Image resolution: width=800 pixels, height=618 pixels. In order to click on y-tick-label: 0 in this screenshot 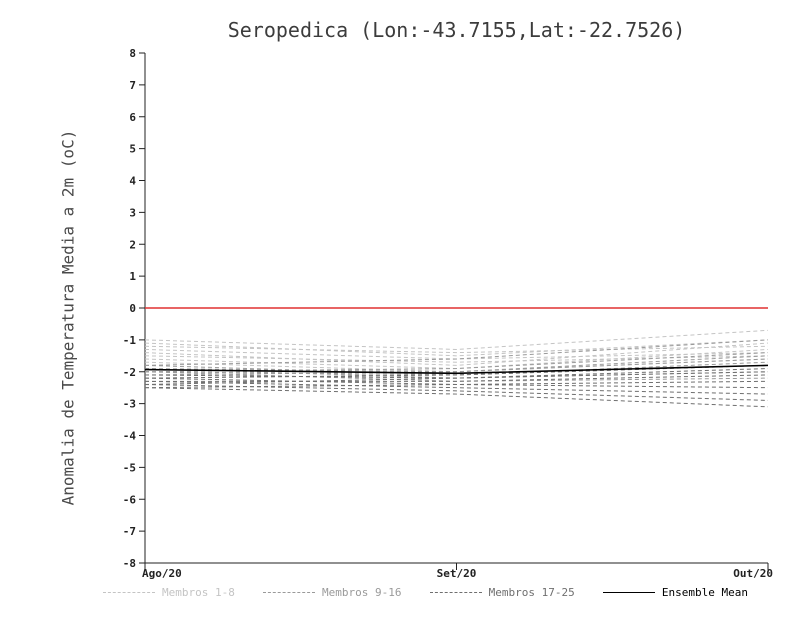, I will do `click(132, 308)`.